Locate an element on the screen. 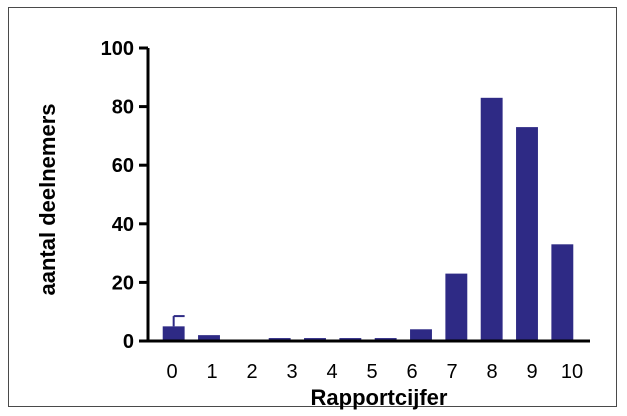  x-tick-label: 7 is located at coordinates (451, 372).